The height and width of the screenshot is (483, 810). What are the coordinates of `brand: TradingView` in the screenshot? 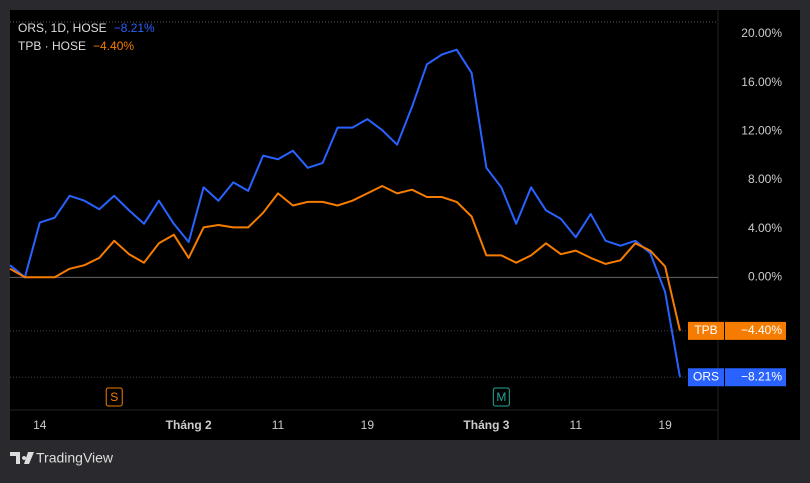 It's located at (62, 458).